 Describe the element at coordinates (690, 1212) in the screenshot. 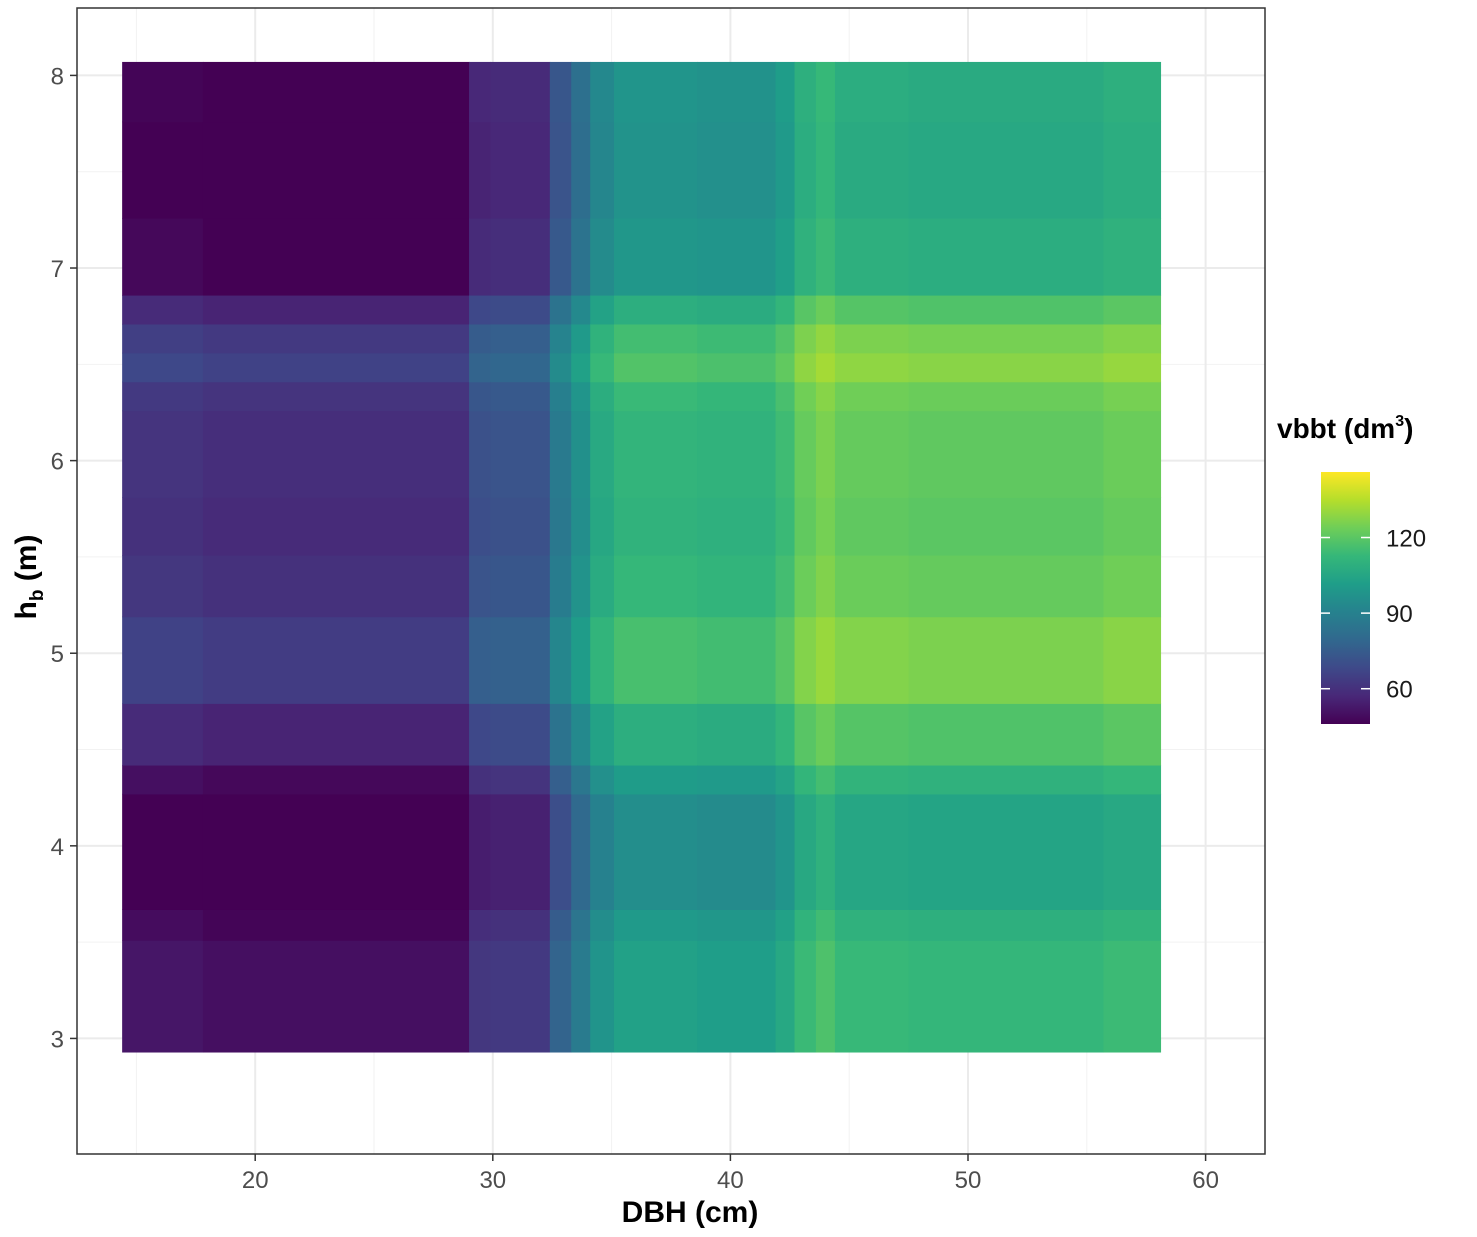

I see `x-axis-title: DBH (cm)` at that location.